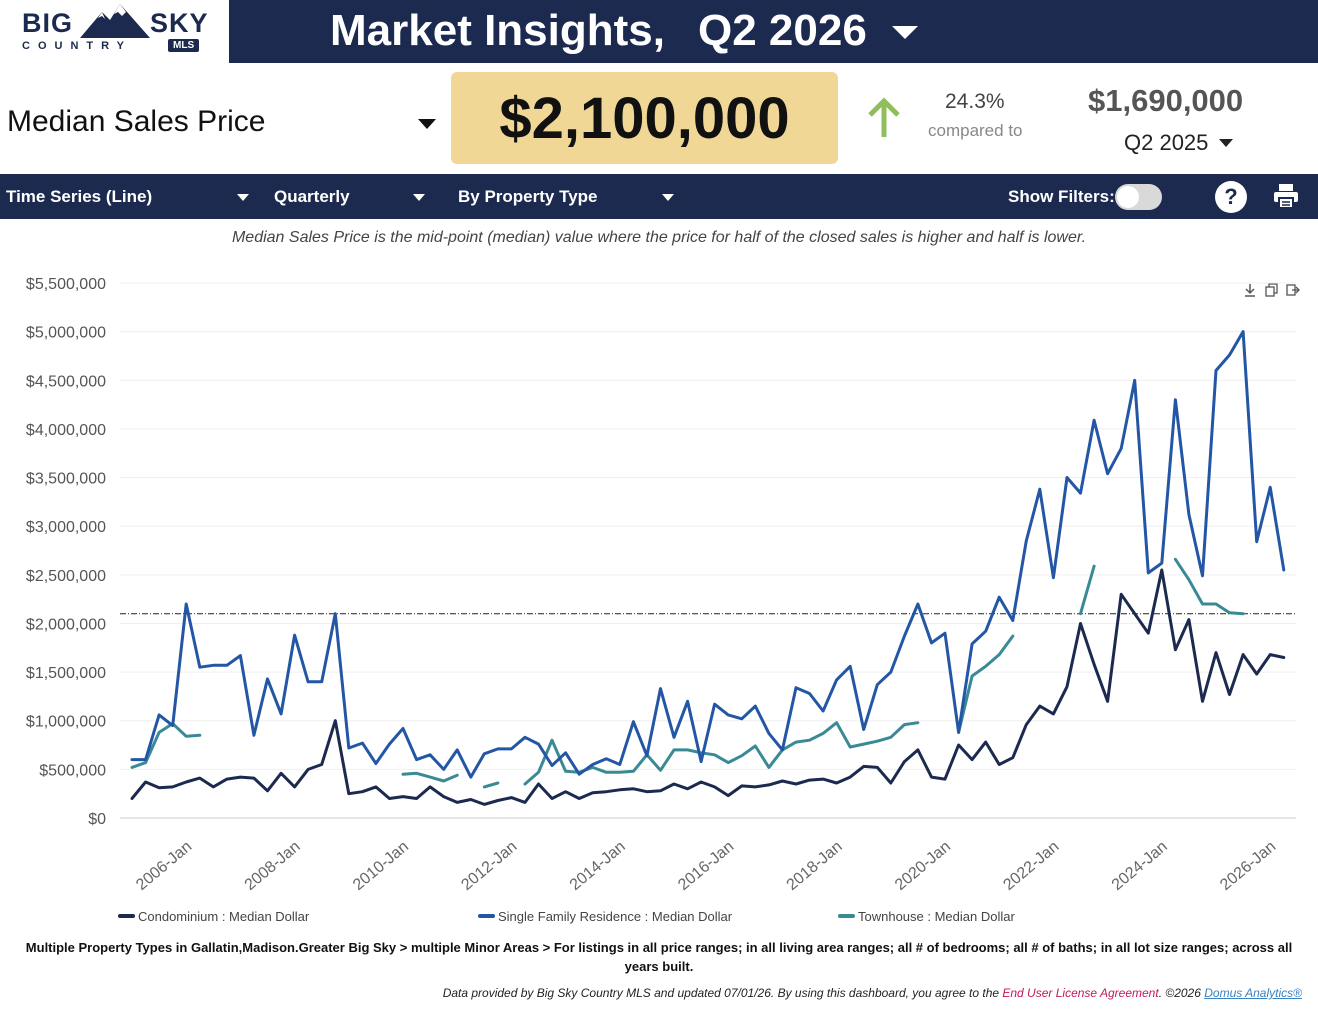  Describe the element at coordinates (1140, 866) in the screenshot. I see `x-tick-label: 2024-Jan` at that location.